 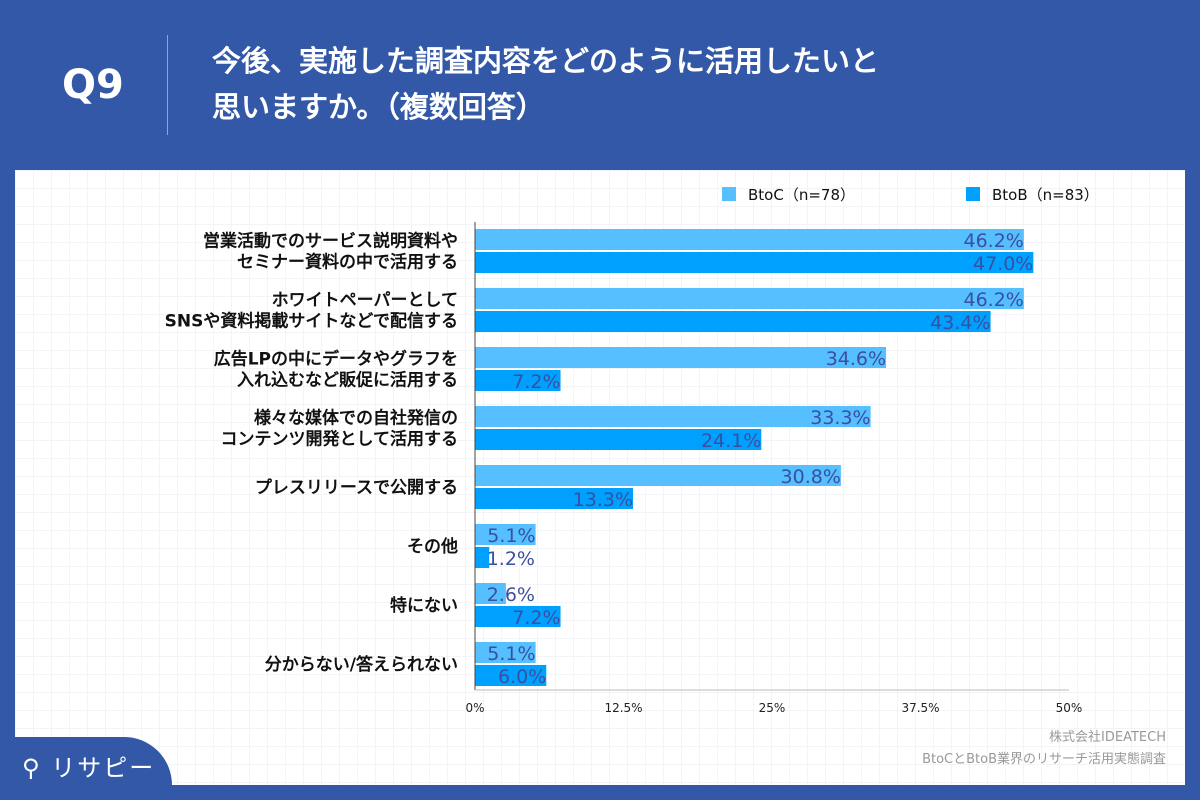 I want to click on survey-name: BtoCとBtoB業界のリサーチ活用実態調査, so click(x=1044, y=759).